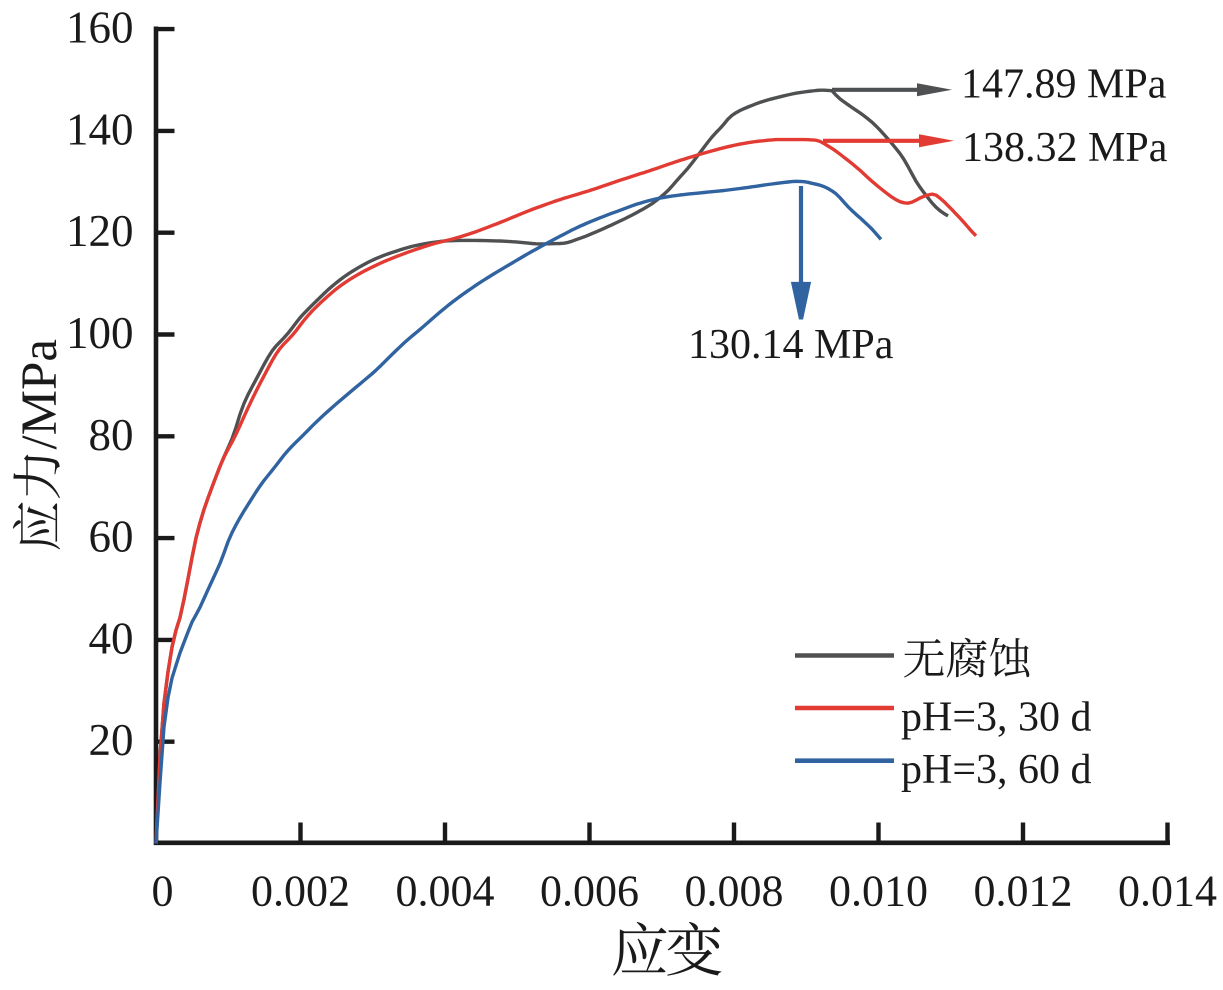 The height and width of the screenshot is (990, 1223). Describe the element at coordinates (1065, 148) in the screenshot. I see `svg-text: 138.32 MPa` at that location.